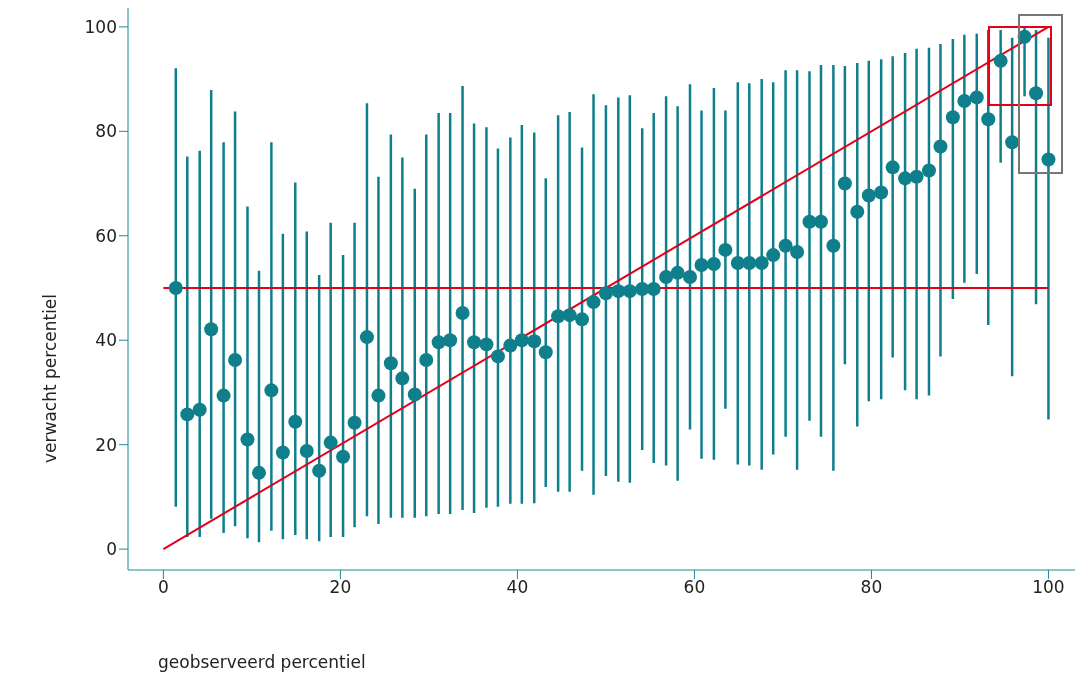 Image resolution: width=1077 pixels, height=680 pixels. I want to click on y-tick-label: 20, so click(106, 444).